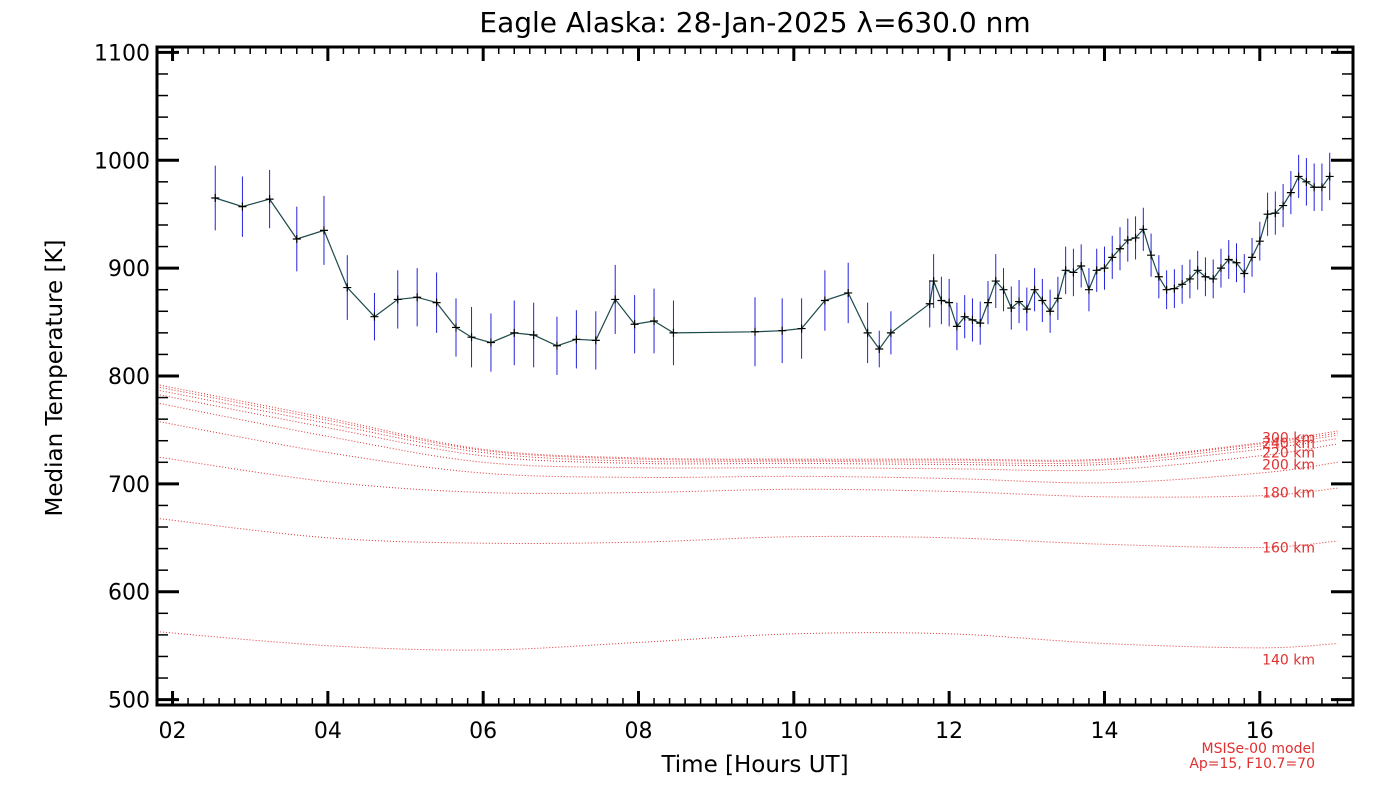 The width and height of the screenshot is (1400, 800). What do you see at coordinates (129, 485) in the screenshot?
I see `y-tick-label: 700` at bounding box center [129, 485].